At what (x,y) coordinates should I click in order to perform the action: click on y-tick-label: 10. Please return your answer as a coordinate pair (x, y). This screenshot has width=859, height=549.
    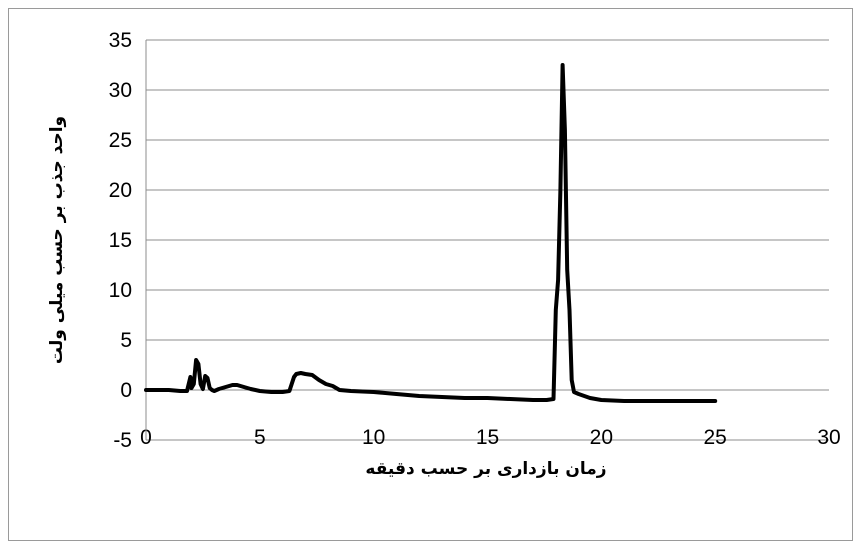
    Looking at the image, I should click on (120, 290).